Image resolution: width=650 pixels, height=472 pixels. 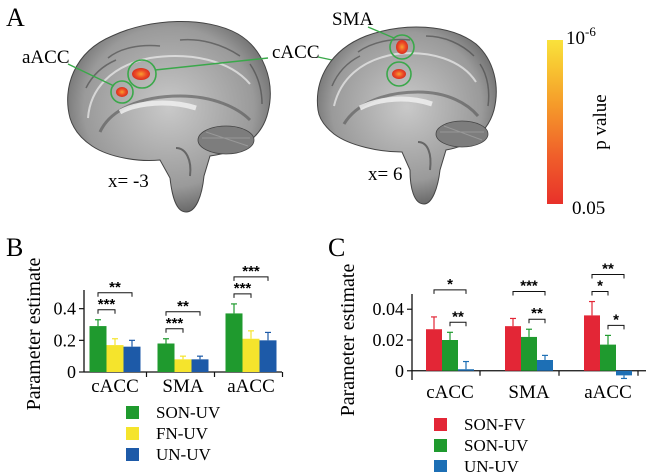 I want to click on activation-blob-cacc-right, so click(x=399, y=74).